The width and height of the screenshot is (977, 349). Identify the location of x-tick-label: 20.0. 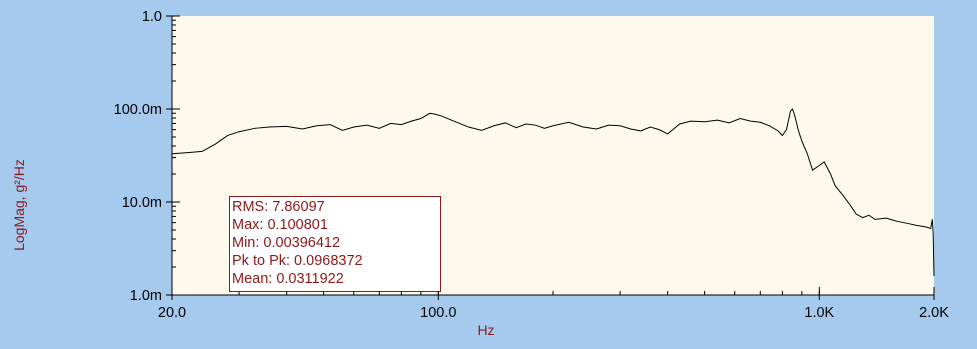
(172, 313).